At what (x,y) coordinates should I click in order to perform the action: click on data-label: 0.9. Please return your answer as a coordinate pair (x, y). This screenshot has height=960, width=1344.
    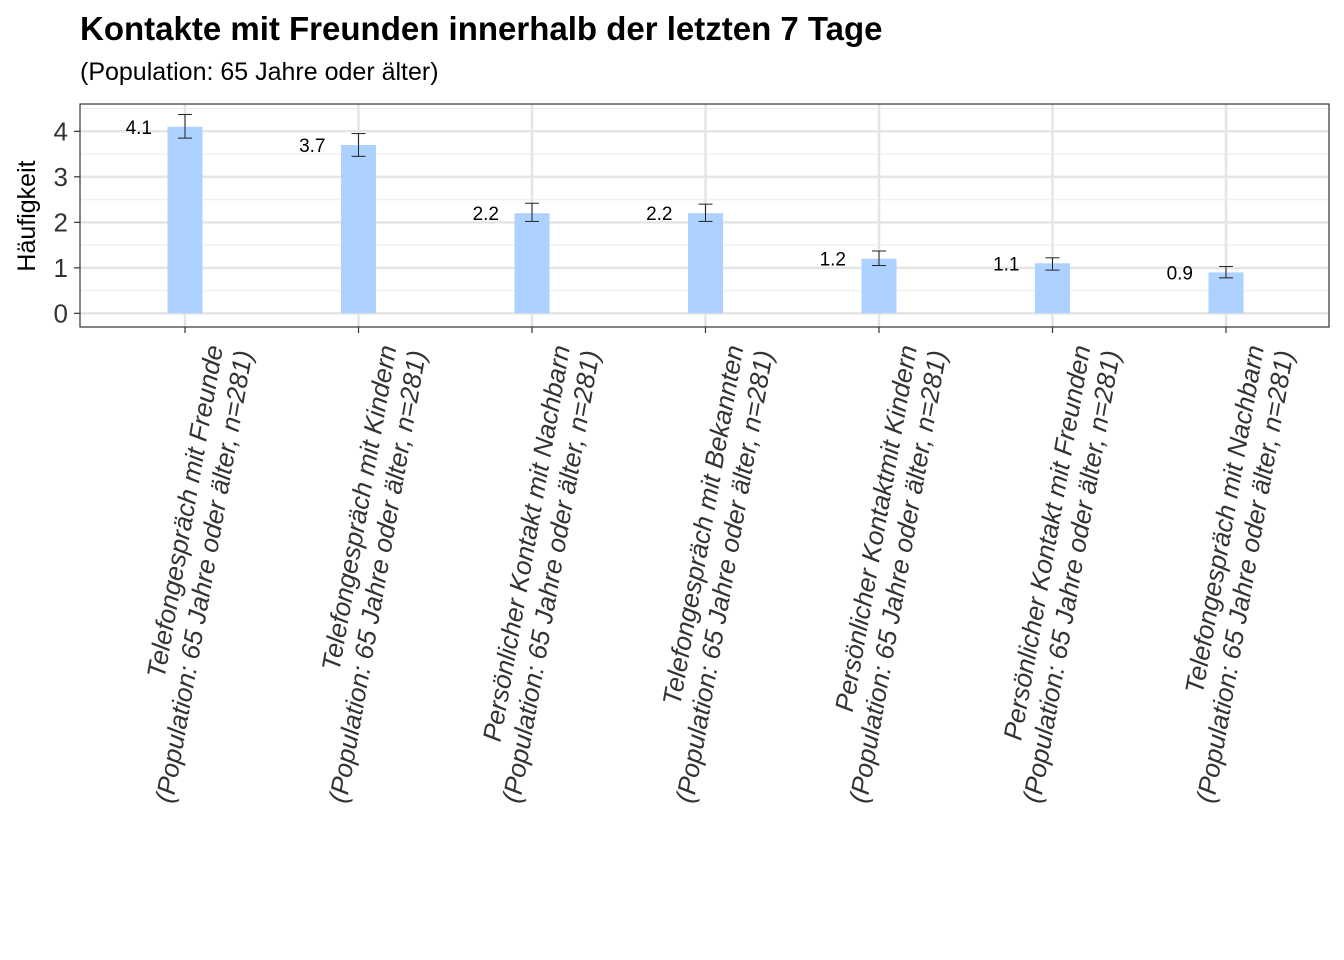
    Looking at the image, I should click on (1180, 273).